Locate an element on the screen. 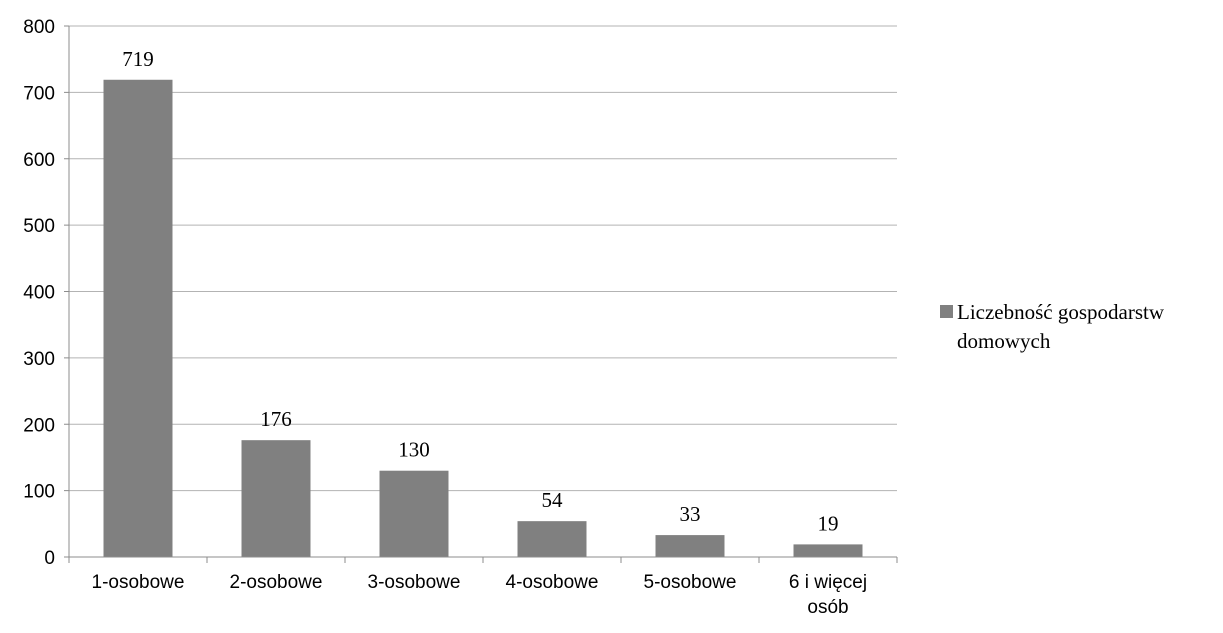 This screenshot has height=633, width=1223. y-tick-label: 800 is located at coordinates (39, 27).